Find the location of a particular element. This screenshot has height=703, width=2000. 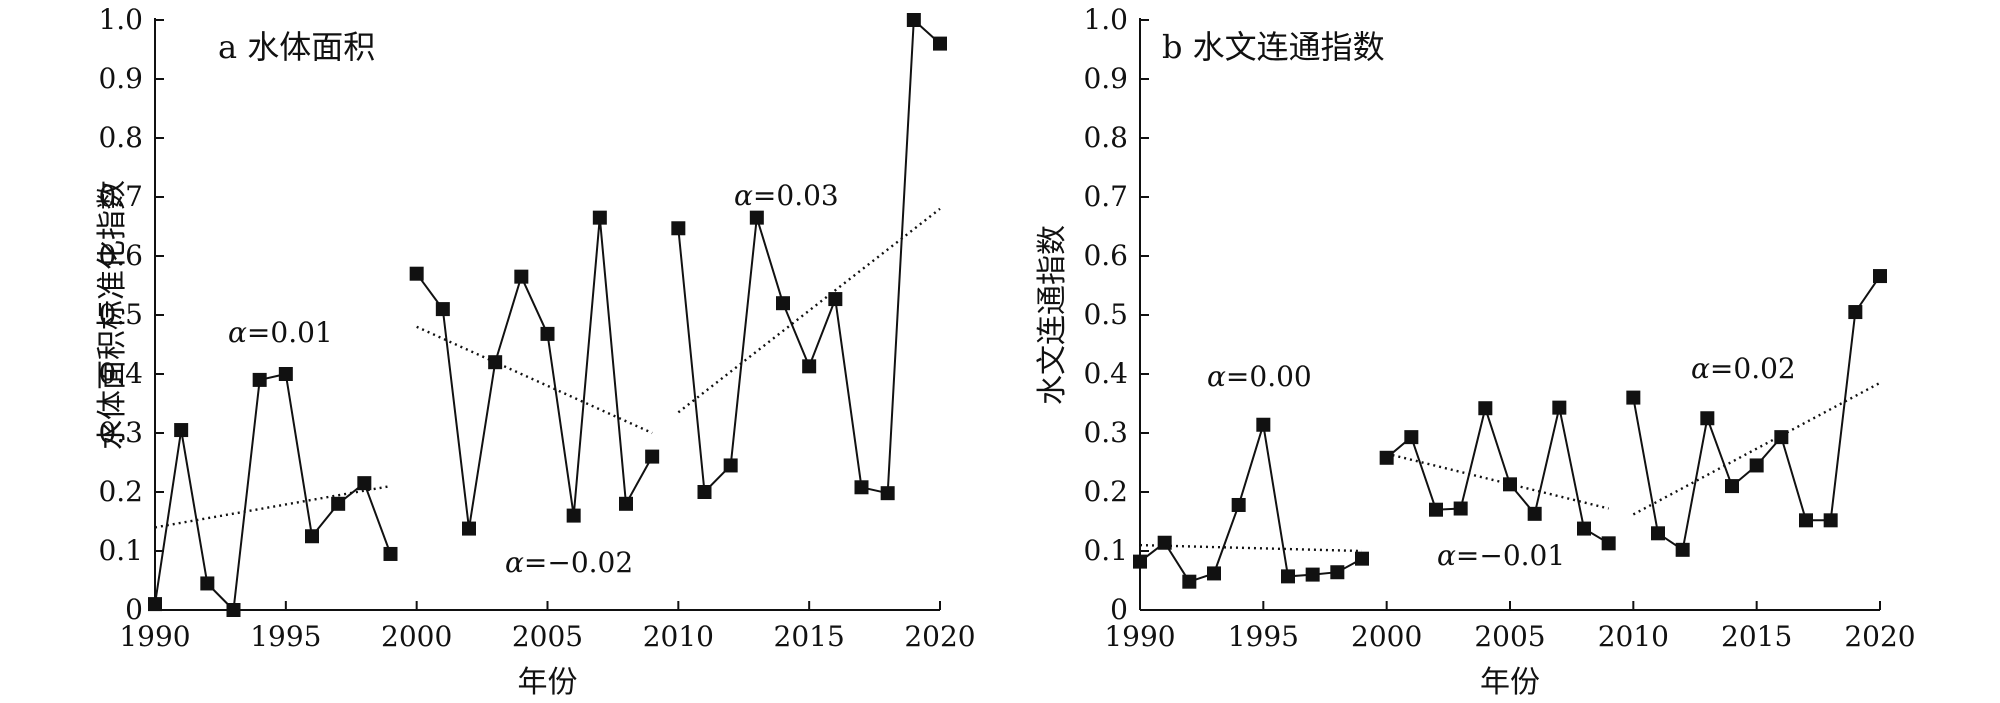

panel-b-x-tick-label: 2020 is located at coordinates (1879, 636).